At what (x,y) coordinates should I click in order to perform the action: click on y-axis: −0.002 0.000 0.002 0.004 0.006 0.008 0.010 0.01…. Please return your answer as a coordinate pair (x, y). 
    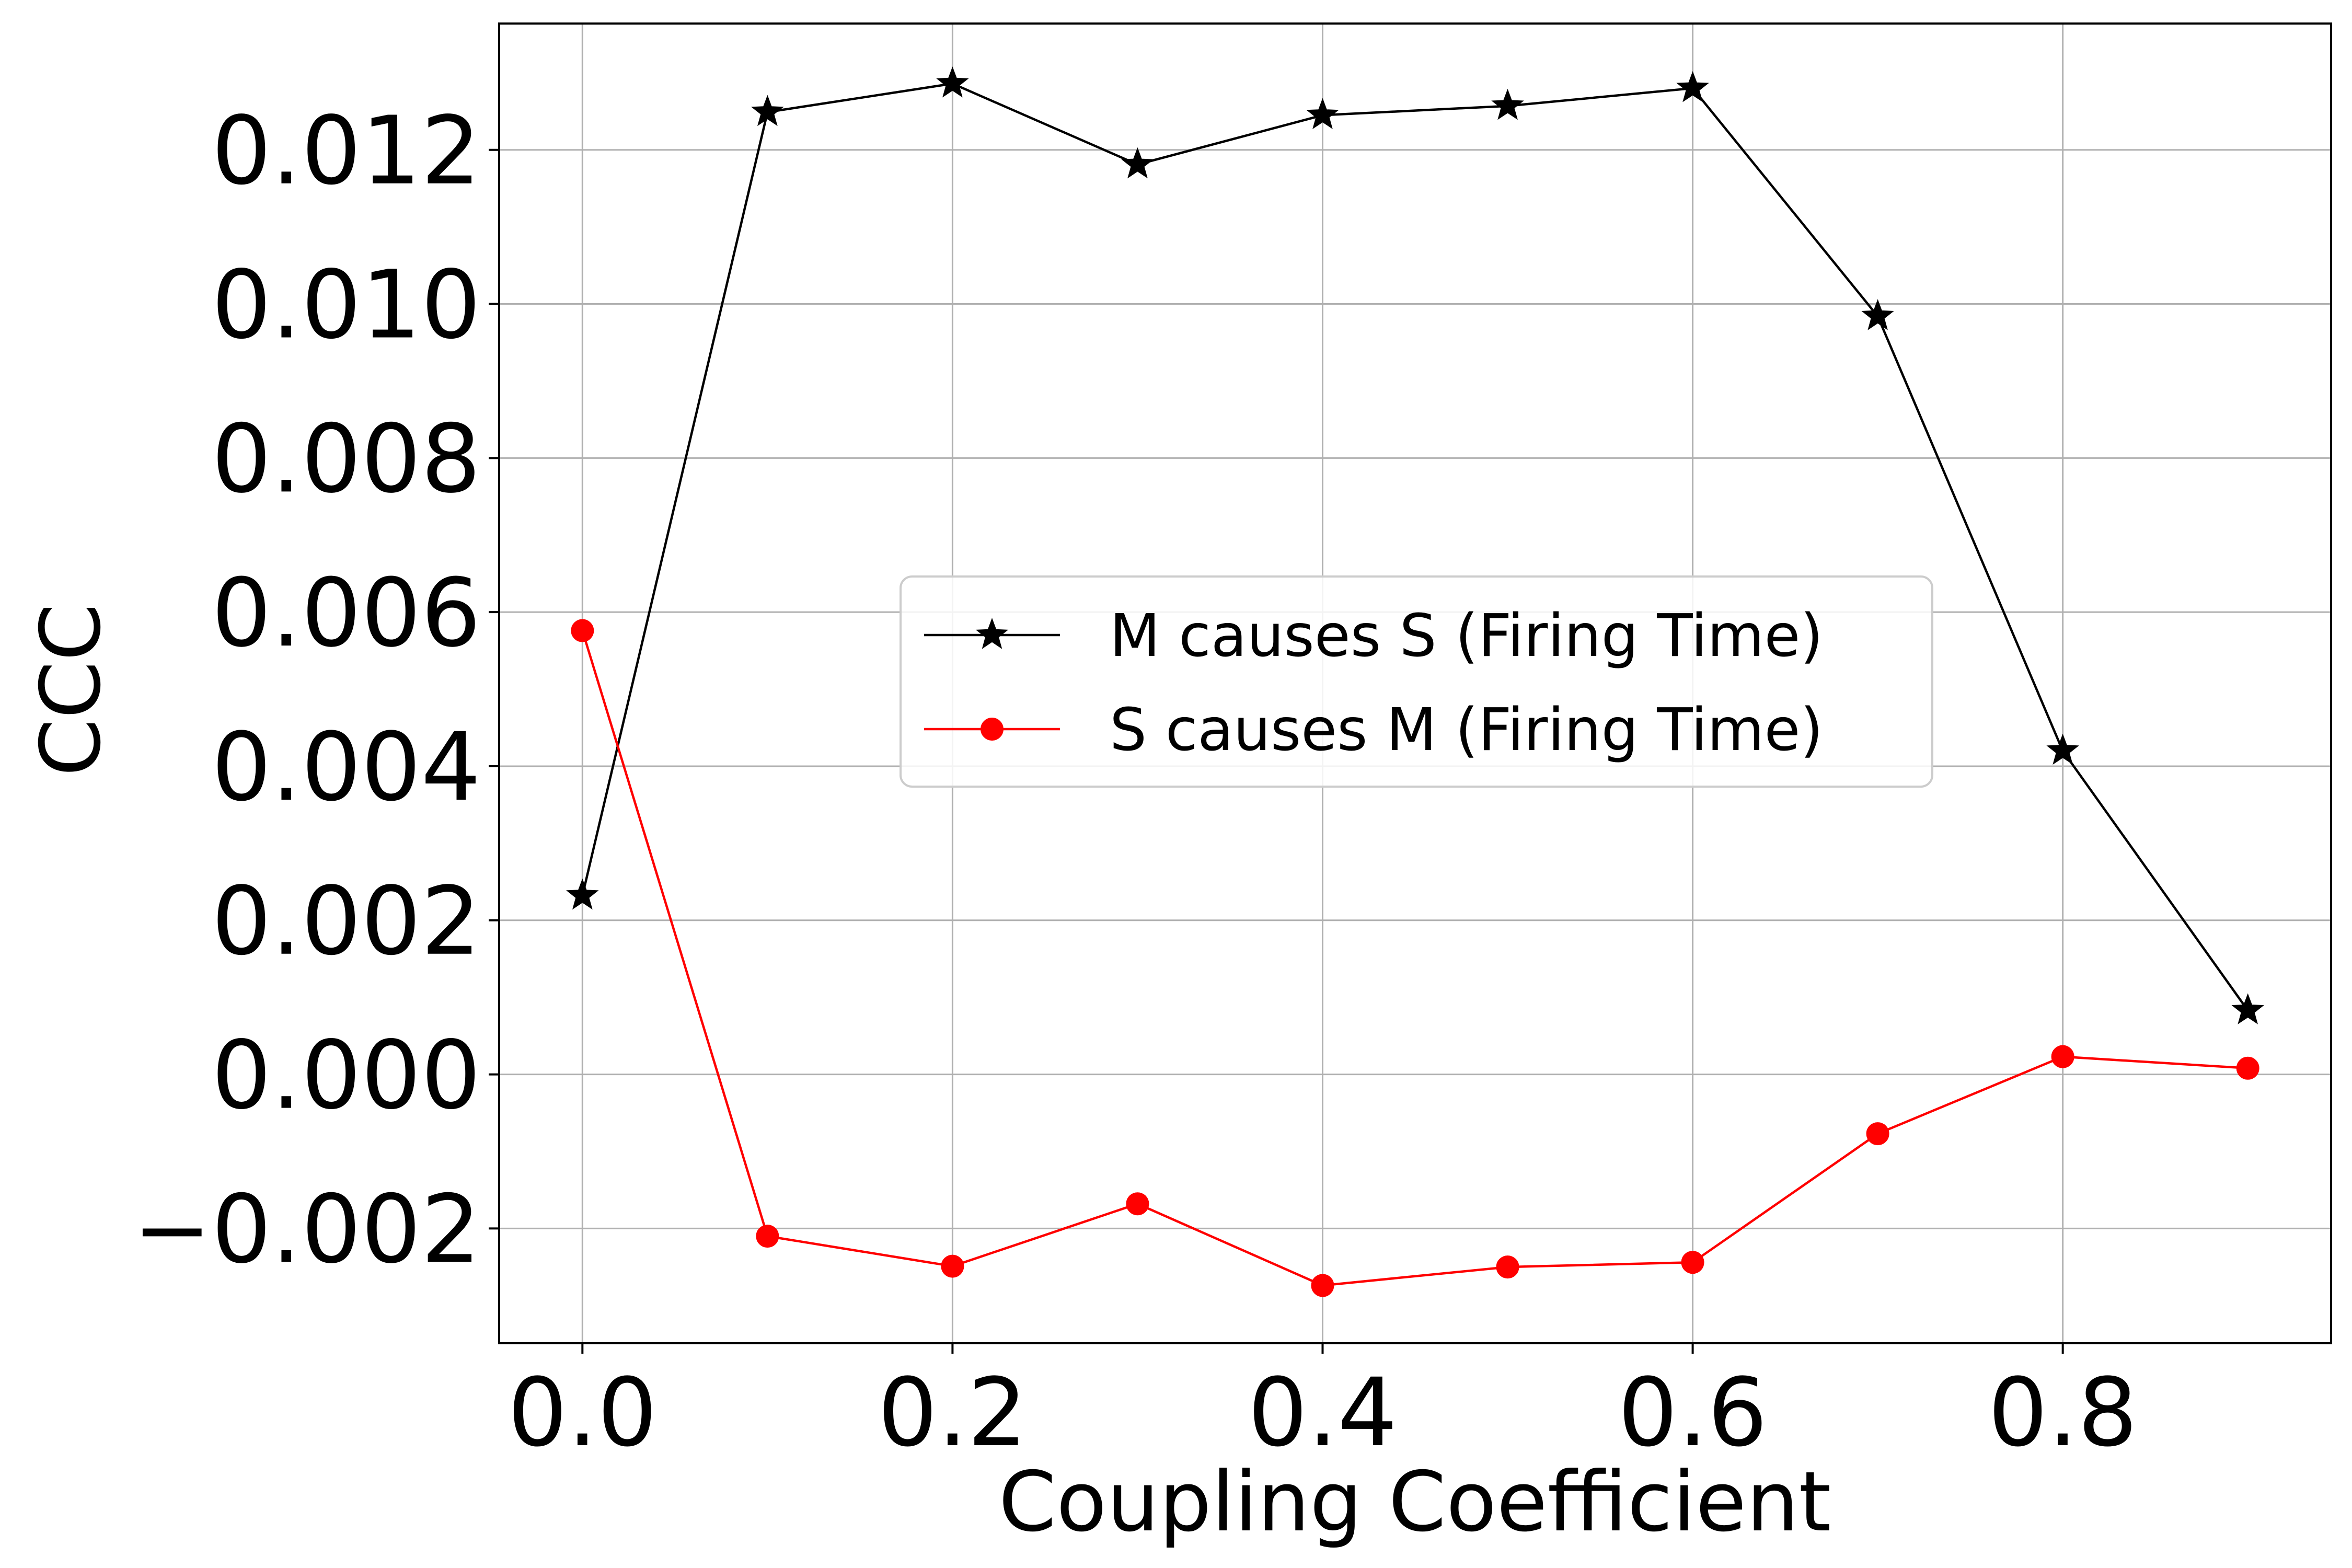
    Looking at the image, I should click on (316, 690).